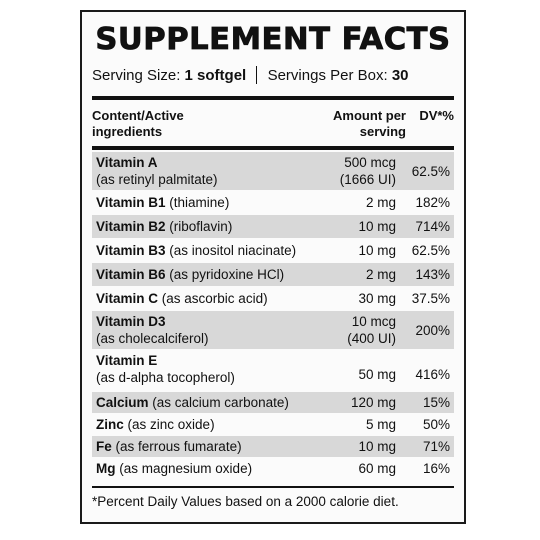  I want to click on ingredient-name: Mg (as magnesium oxide), so click(174, 468).